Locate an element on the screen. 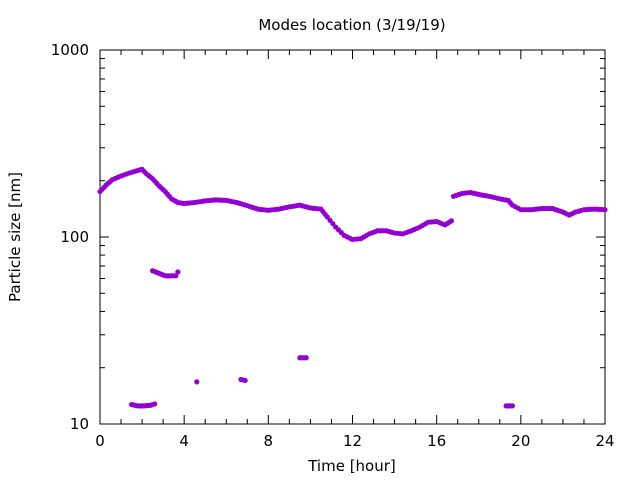 This screenshot has height=480, width=640. y-tick-label: 100 is located at coordinates (74, 237).